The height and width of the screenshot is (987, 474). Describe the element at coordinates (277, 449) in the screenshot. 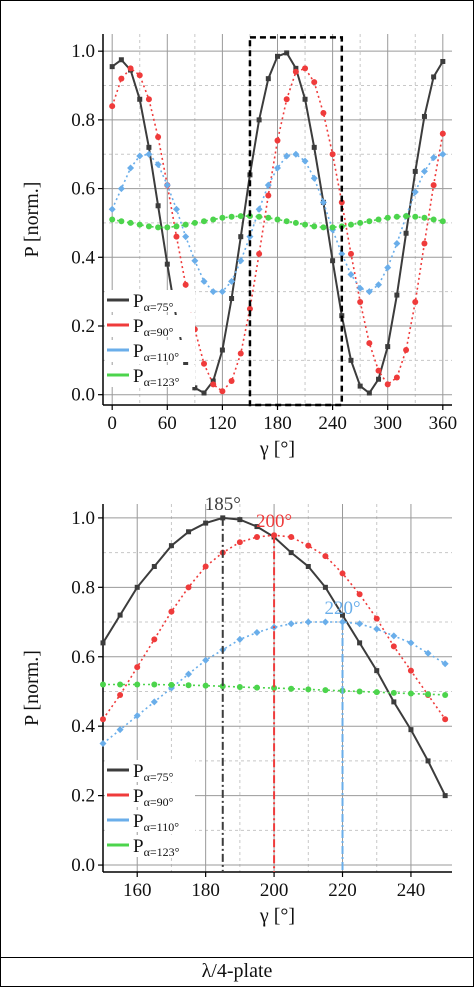

I see `c1-x-axis-label: γ [°]` at that location.